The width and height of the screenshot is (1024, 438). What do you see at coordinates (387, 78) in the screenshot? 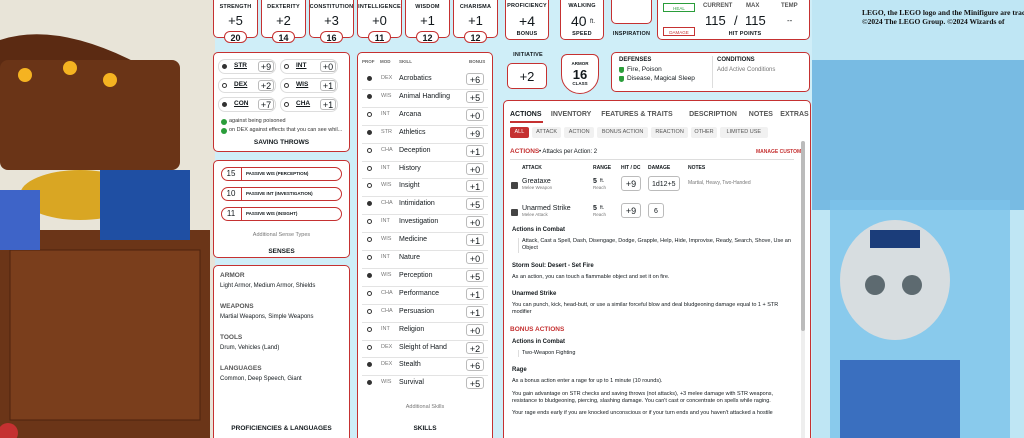
I see `skill-modifier: DEX` at bounding box center [387, 78].